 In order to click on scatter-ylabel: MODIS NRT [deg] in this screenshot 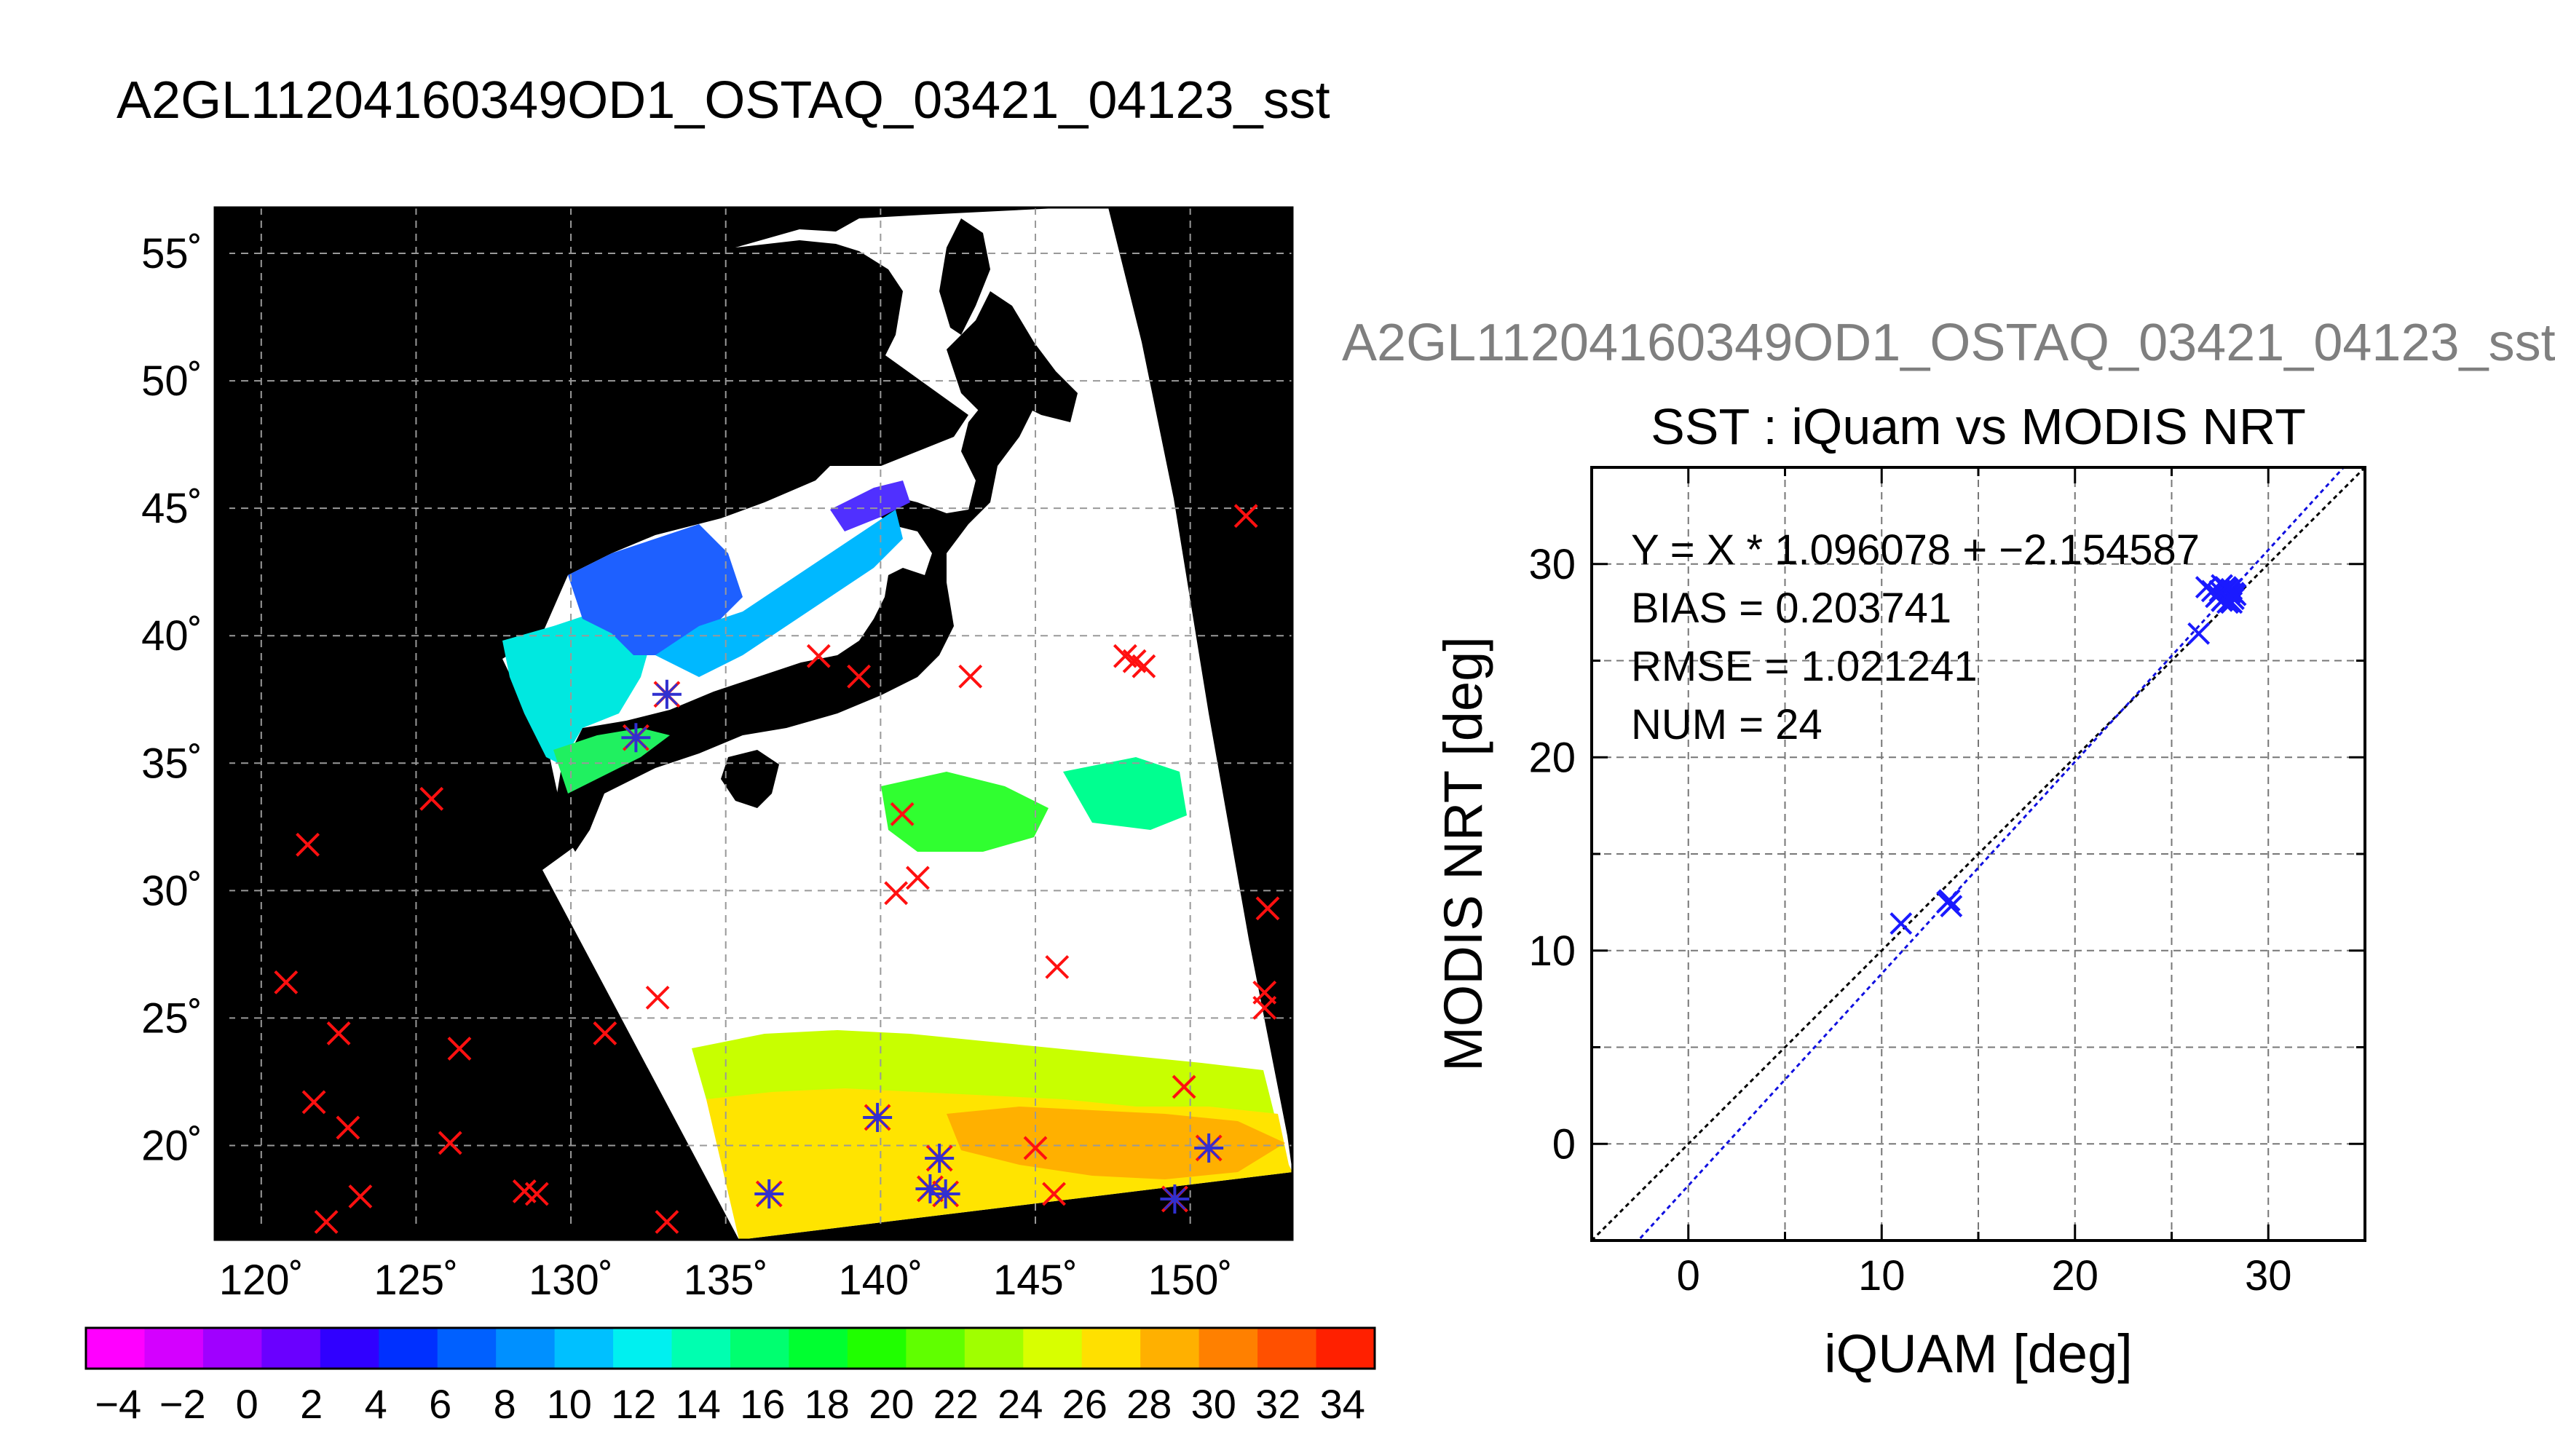, I will do `click(1463, 854)`.